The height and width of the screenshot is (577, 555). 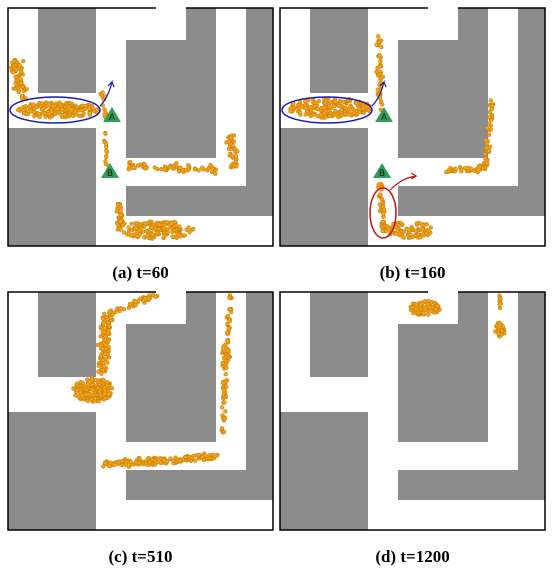 What do you see at coordinates (55, 110) in the screenshot?
I see `highlight-ellipse` at bounding box center [55, 110].